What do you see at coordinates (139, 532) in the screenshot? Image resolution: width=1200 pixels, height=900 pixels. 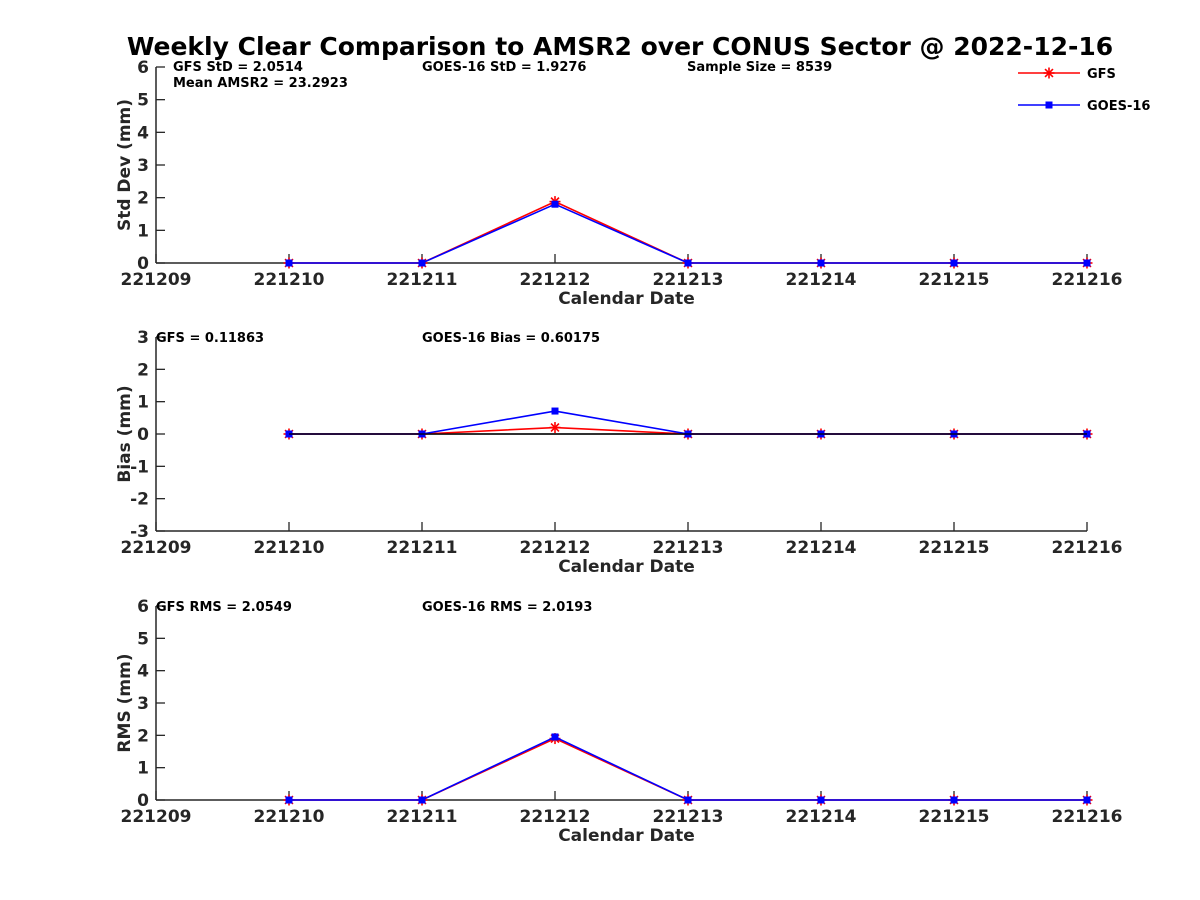 I see `y-tick-label: -3` at bounding box center [139, 532].